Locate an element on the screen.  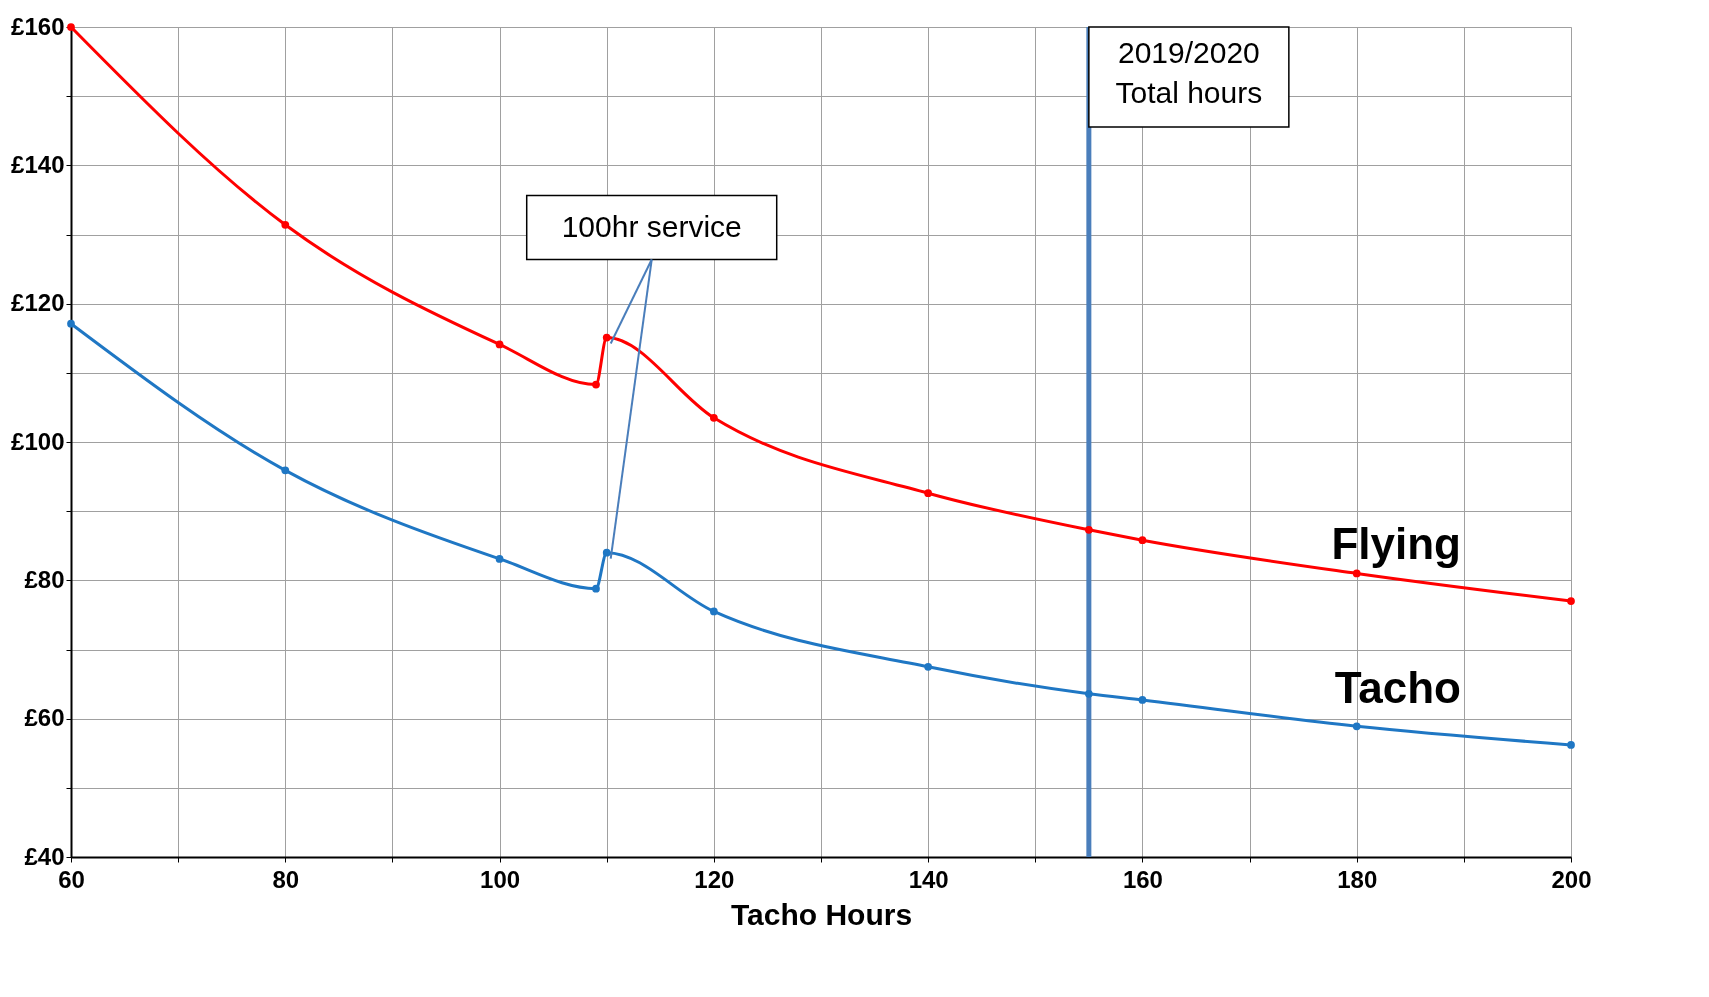
annotation: 100hr service is located at coordinates (651, 226).